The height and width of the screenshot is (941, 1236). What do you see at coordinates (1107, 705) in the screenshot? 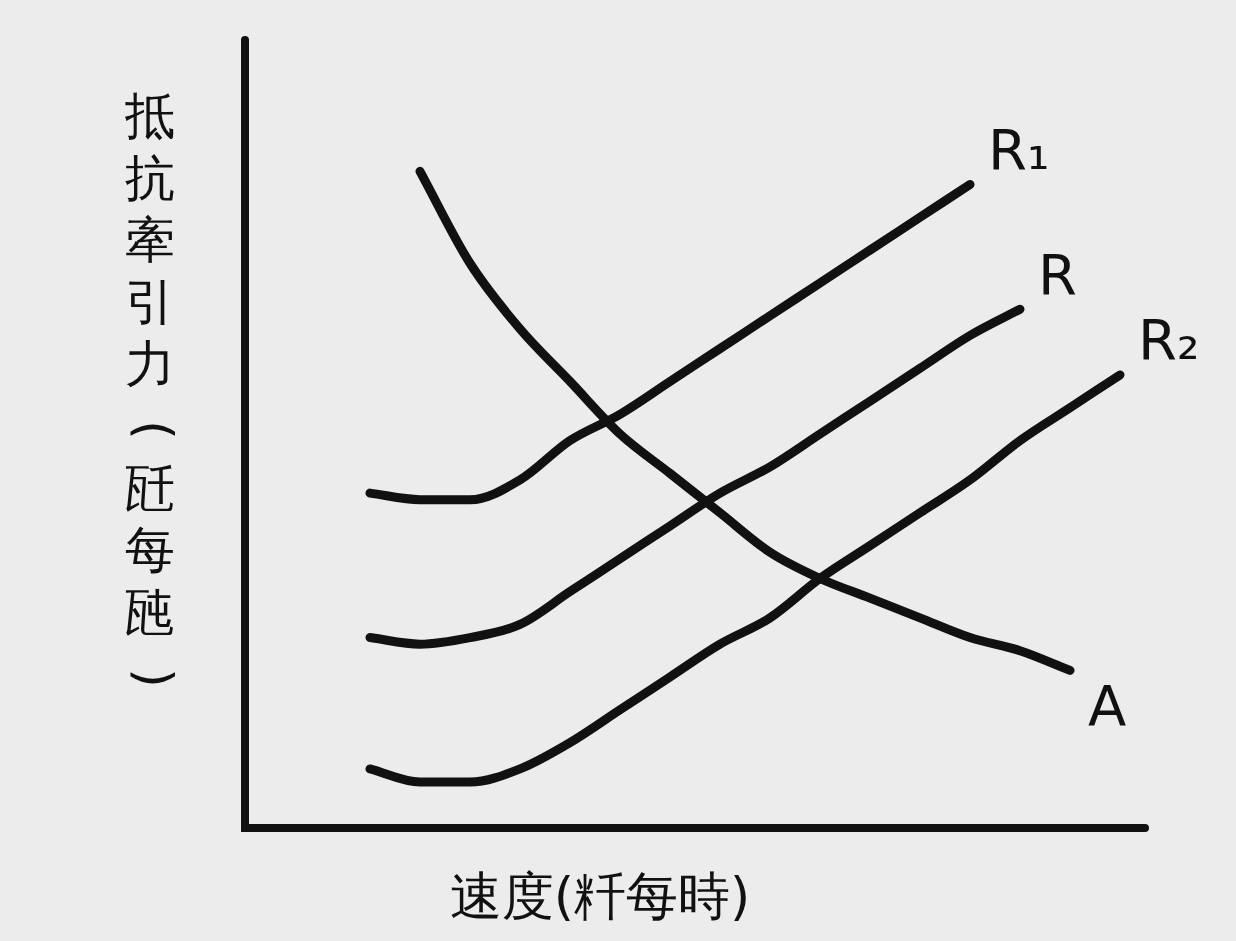
I see `series-label: A` at bounding box center [1107, 705].